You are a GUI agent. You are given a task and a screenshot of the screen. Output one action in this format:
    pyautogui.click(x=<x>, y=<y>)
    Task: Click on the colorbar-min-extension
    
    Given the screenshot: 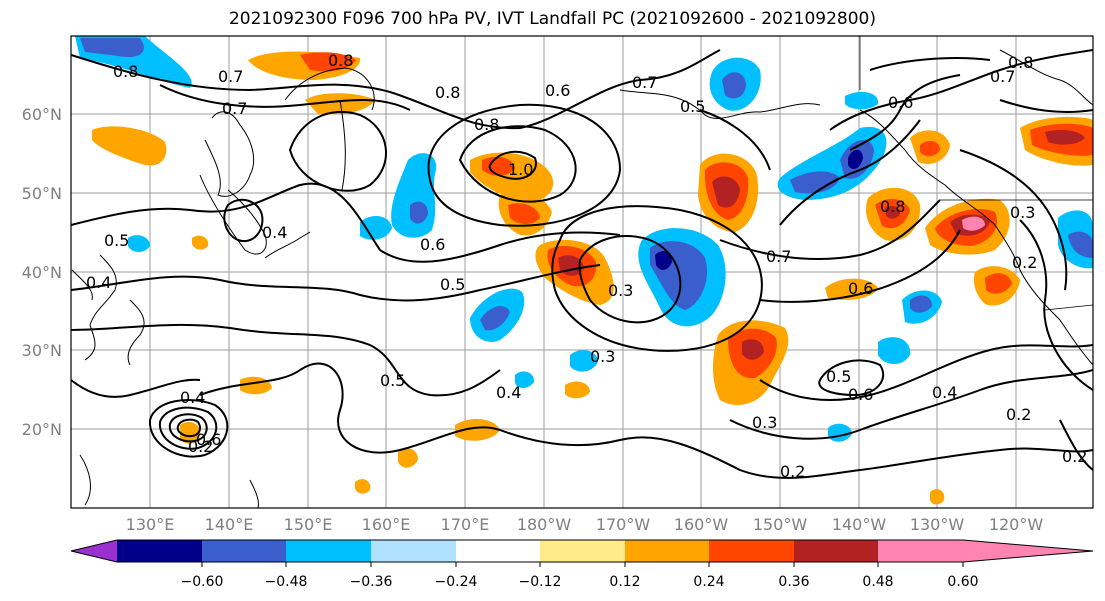 What is the action you would take?
    pyautogui.click(x=94, y=551)
    